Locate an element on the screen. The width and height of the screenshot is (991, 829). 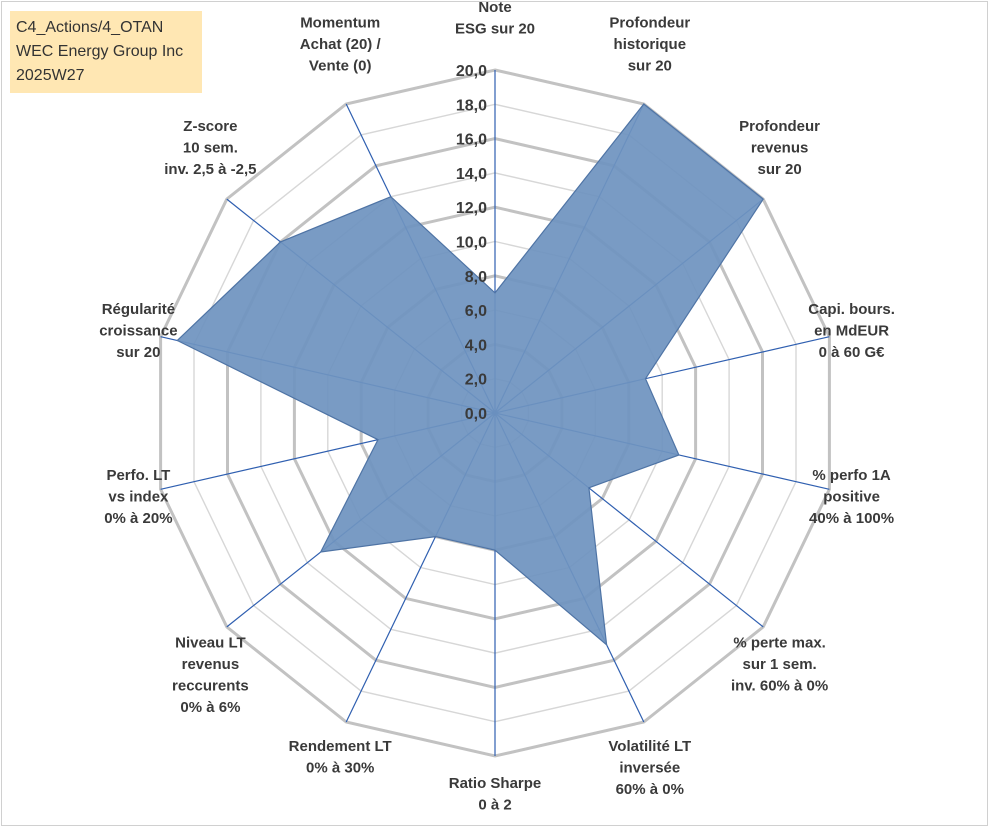
tick-label: 6,0 is located at coordinates (476, 311).